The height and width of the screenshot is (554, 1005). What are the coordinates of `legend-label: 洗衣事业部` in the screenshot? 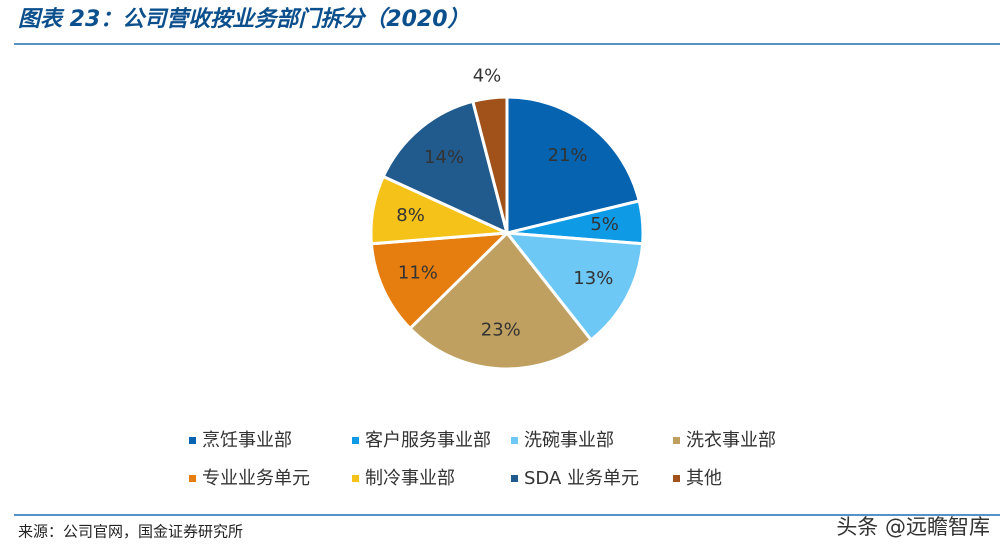 It's located at (731, 440).